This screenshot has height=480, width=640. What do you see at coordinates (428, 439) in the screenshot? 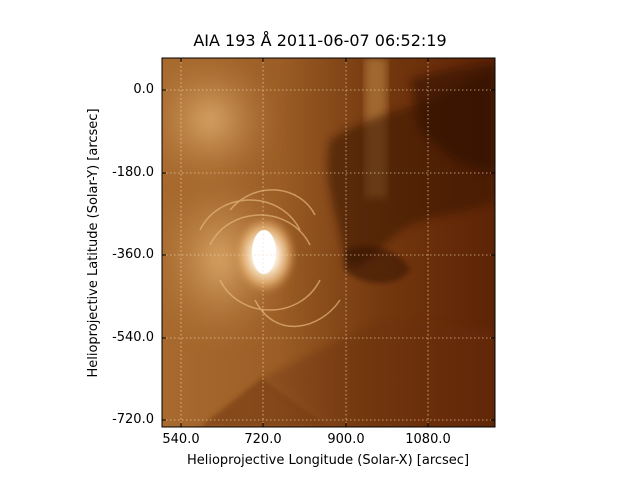
I see `x-tick-label: 1080.0` at bounding box center [428, 439].